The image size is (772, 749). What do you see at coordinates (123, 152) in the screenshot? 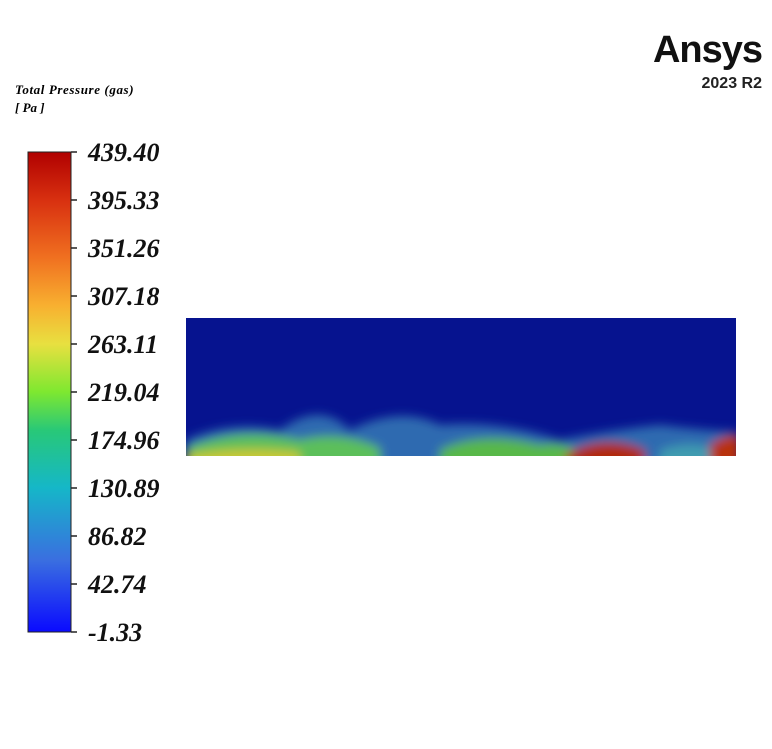
I see `tick-label: 439.40` at bounding box center [123, 152].